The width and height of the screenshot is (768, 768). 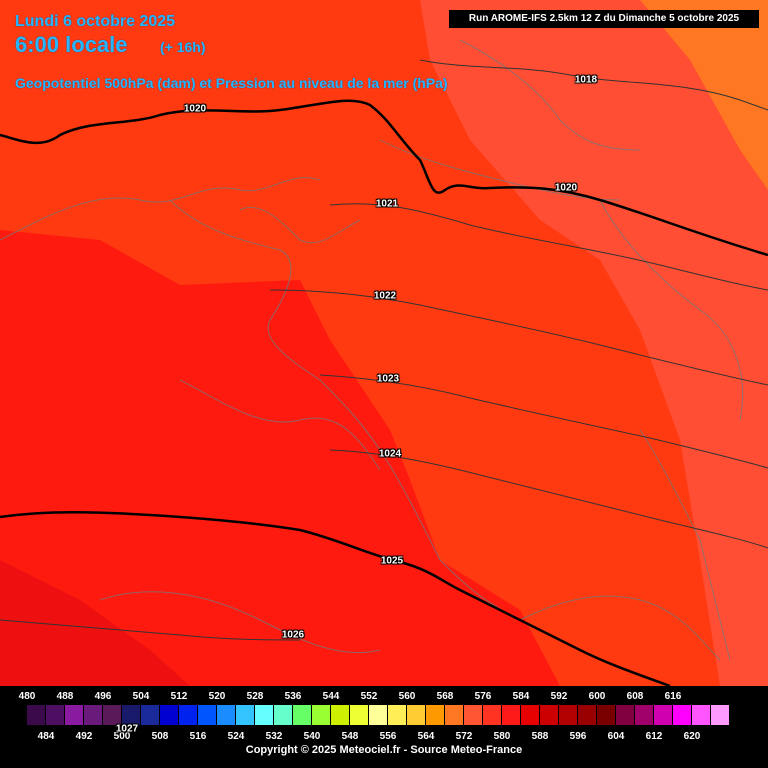 What do you see at coordinates (150, 630) in the screenshot?
I see `isobar-1026-line` at bounding box center [150, 630].